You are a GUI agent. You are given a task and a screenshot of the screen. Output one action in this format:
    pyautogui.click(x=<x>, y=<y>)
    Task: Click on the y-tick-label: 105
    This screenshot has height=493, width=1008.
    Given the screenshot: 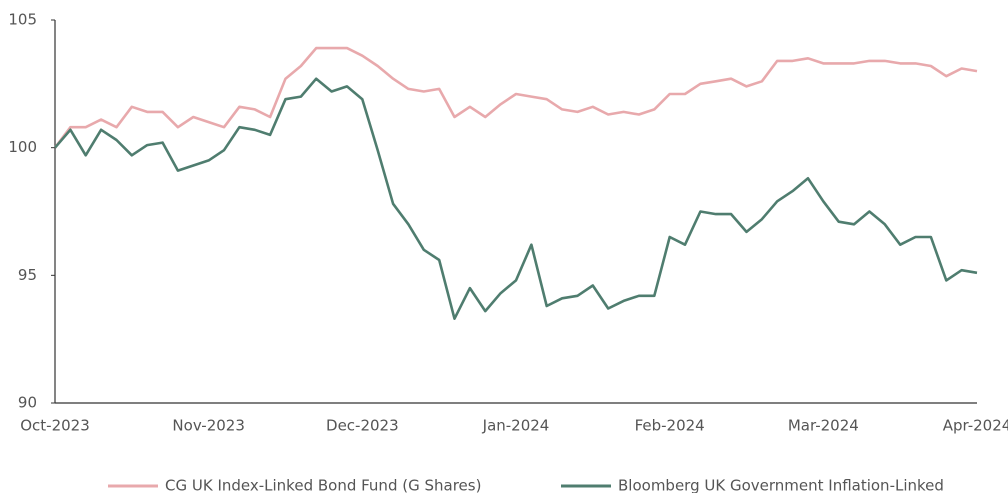 What is the action you would take?
    pyautogui.click(x=22, y=20)
    